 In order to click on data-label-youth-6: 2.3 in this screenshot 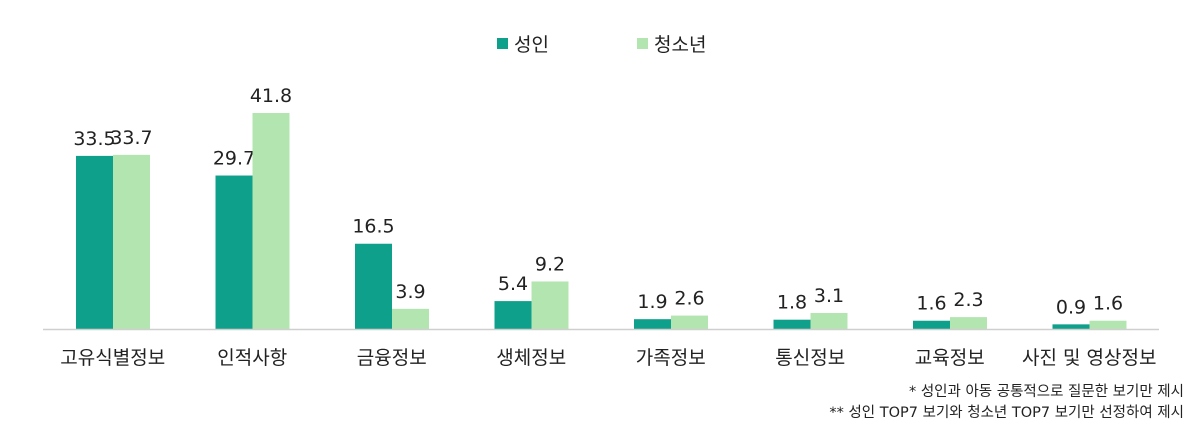, I will do `click(968, 300)`.